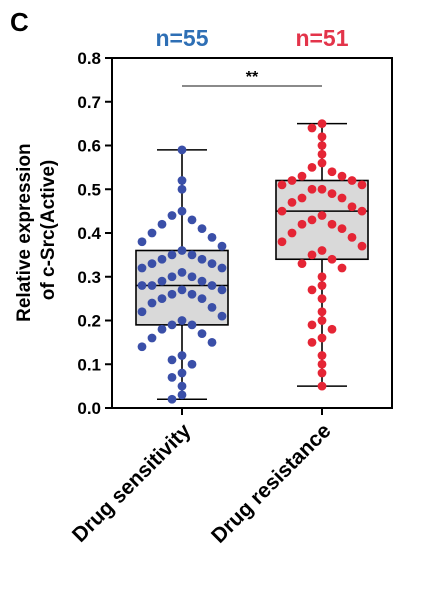 The image size is (426, 590). Describe the element at coordinates (132, 483) in the screenshot. I see `x-tick-label: Drug sensitivity` at that location.